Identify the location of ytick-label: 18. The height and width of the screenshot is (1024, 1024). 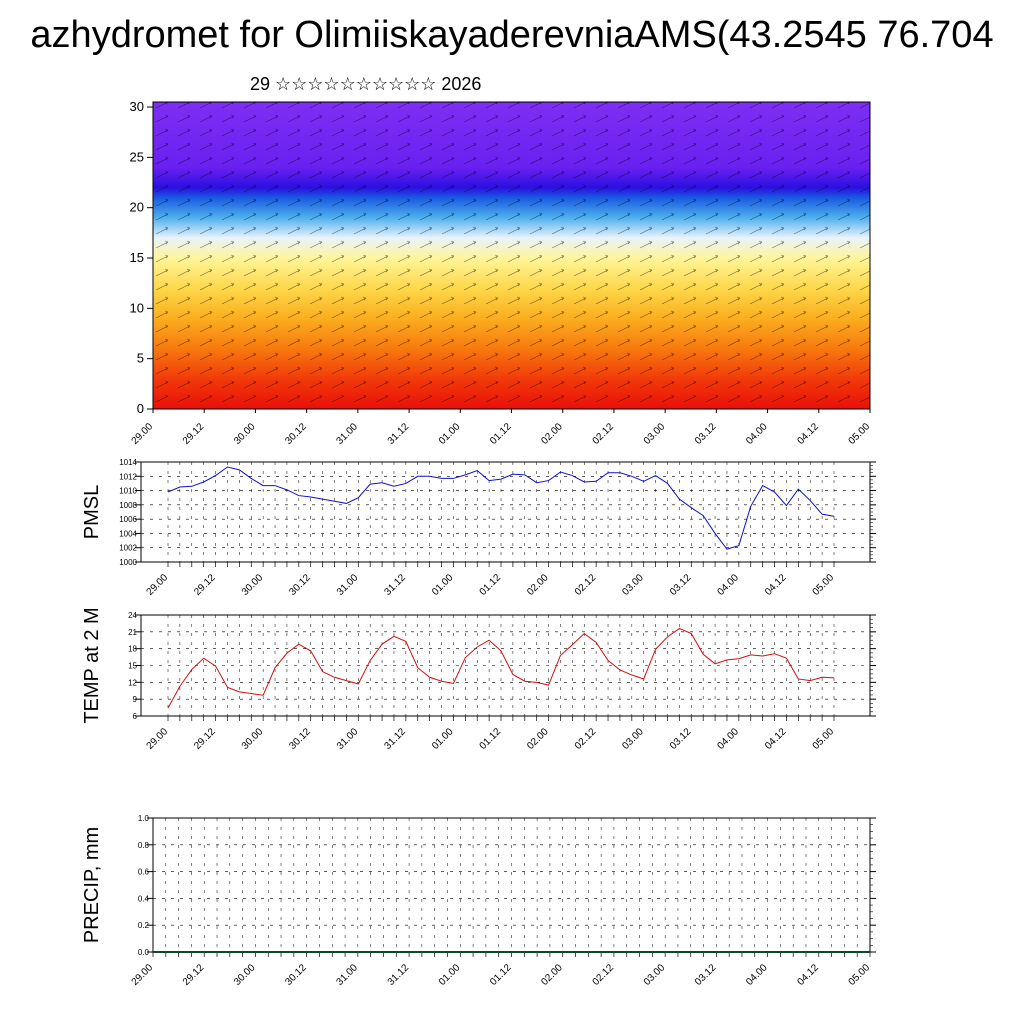
(132, 649).